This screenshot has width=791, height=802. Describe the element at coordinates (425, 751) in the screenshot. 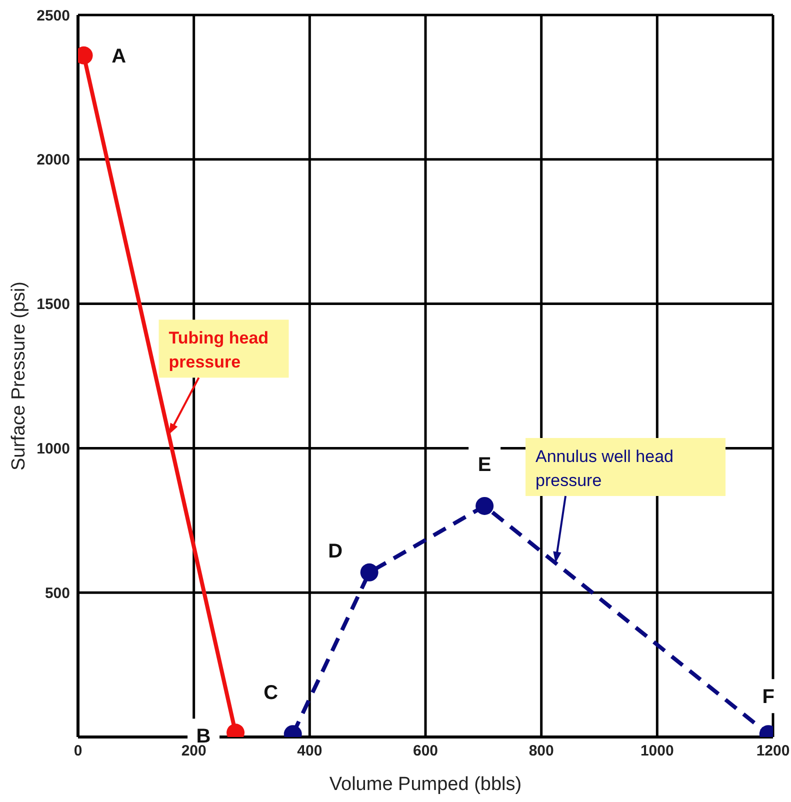

I see `x-tick-label: 600` at that location.